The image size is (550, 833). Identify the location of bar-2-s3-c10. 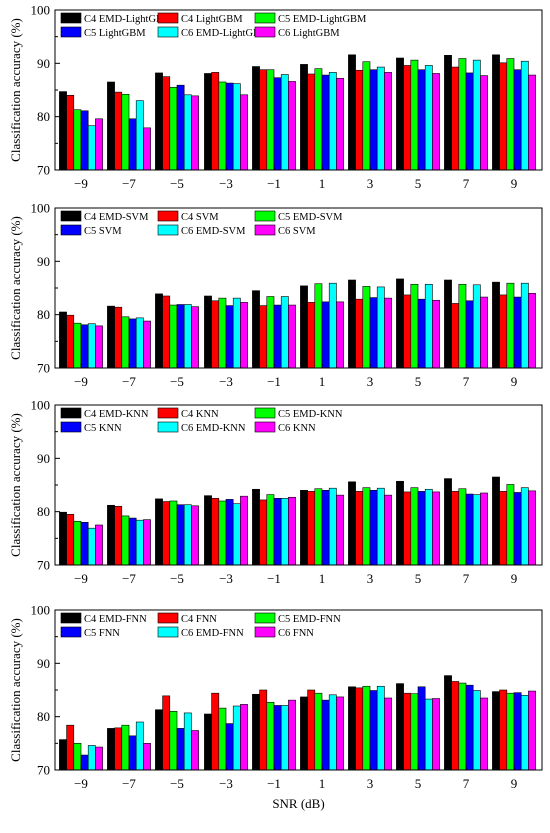
(510, 325).